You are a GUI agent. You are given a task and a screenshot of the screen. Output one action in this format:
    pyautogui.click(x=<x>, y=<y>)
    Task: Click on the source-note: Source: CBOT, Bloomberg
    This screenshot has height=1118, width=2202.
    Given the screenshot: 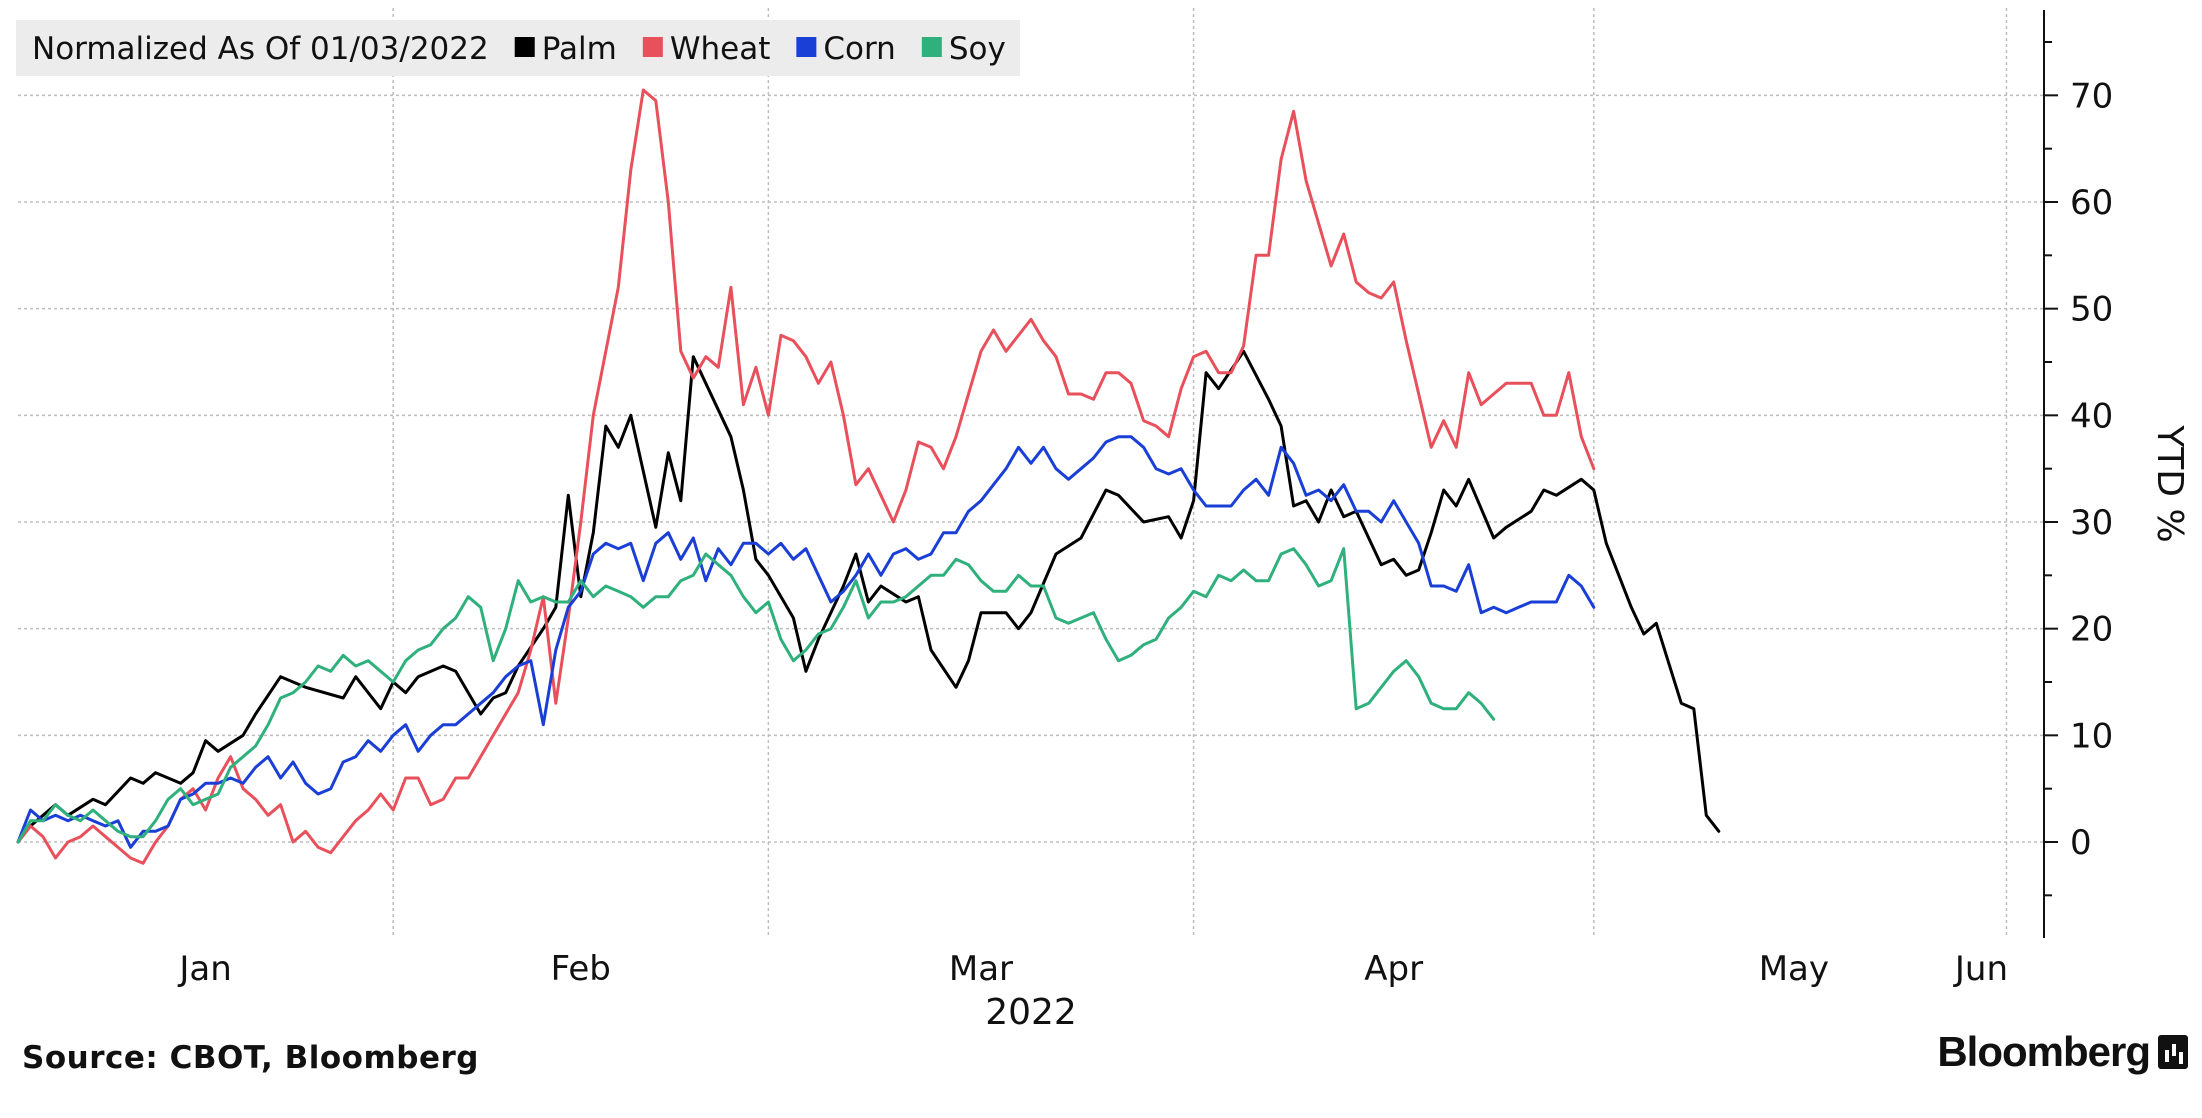 What is the action you would take?
    pyautogui.click(x=250, y=1058)
    